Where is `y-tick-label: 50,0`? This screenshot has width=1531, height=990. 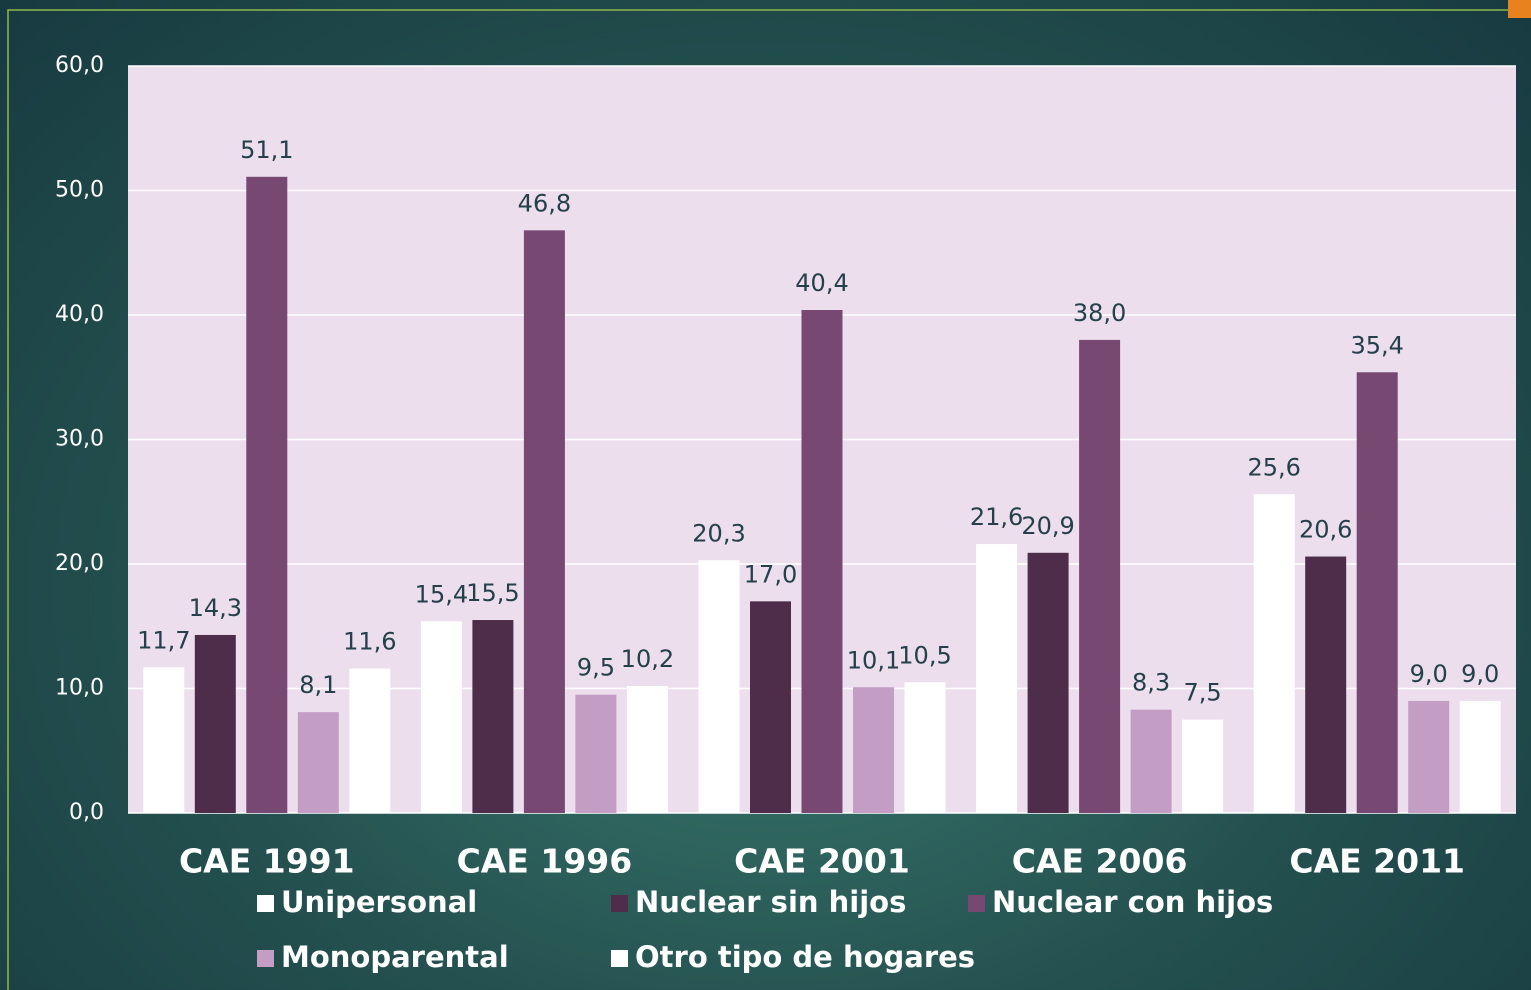
y-tick-label: 50,0 is located at coordinates (79, 190).